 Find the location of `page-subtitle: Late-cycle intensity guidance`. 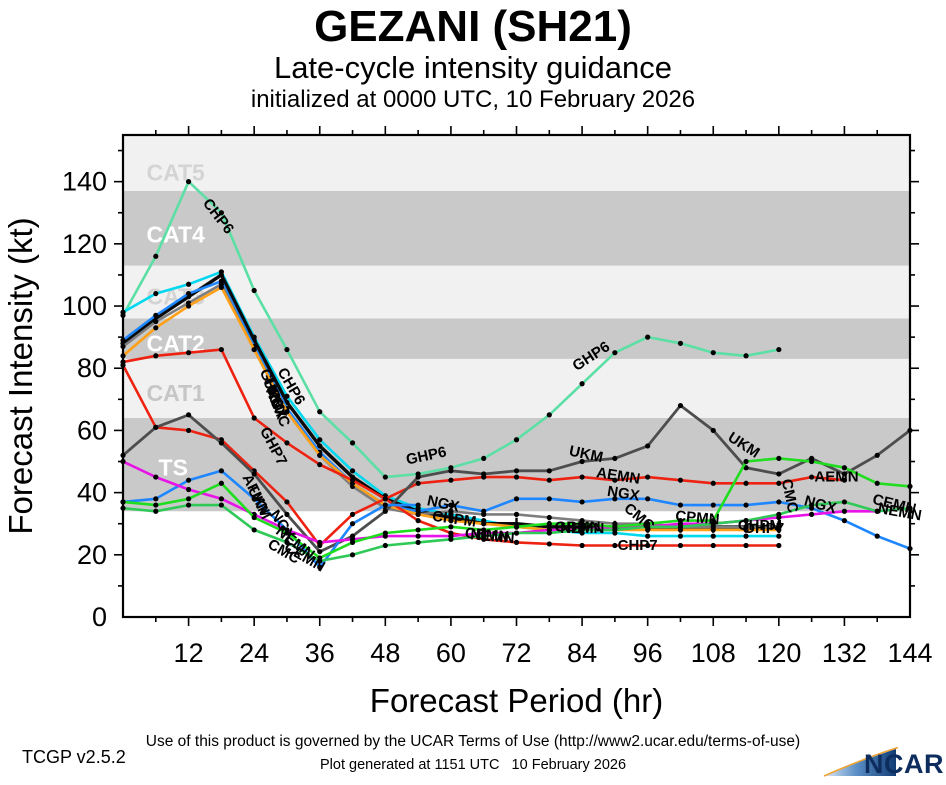

page-subtitle: Late-cycle intensity guidance is located at coordinates (473, 67).